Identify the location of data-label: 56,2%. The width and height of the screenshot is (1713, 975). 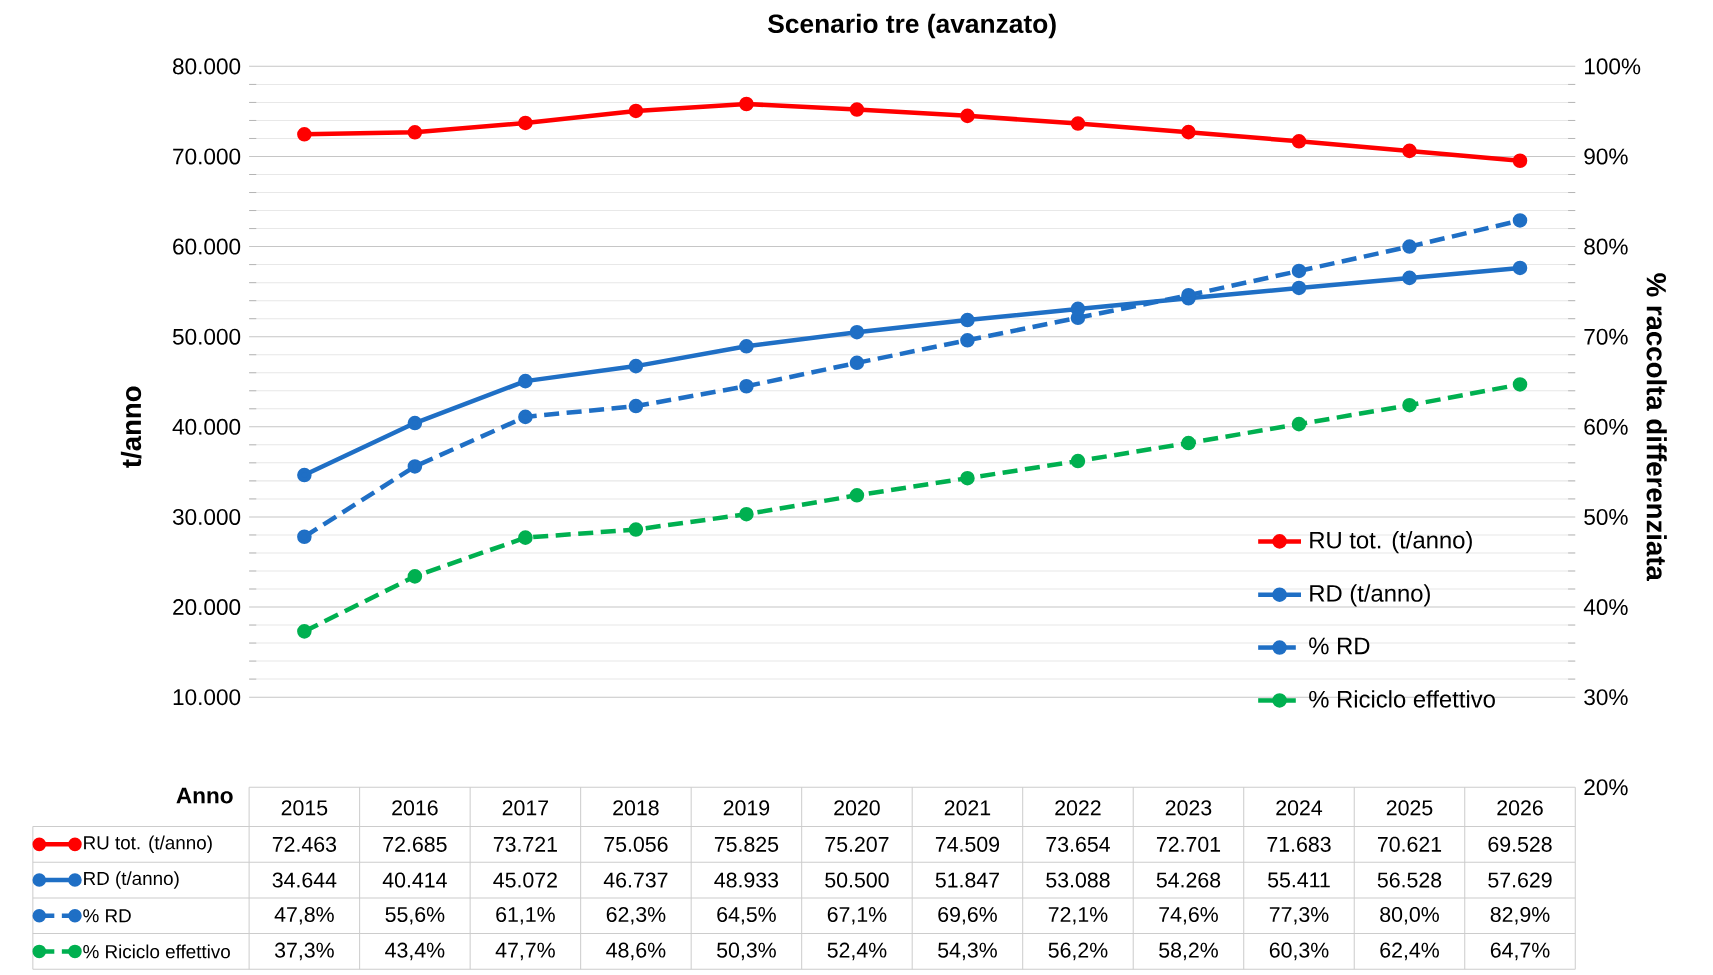
(1078, 951).